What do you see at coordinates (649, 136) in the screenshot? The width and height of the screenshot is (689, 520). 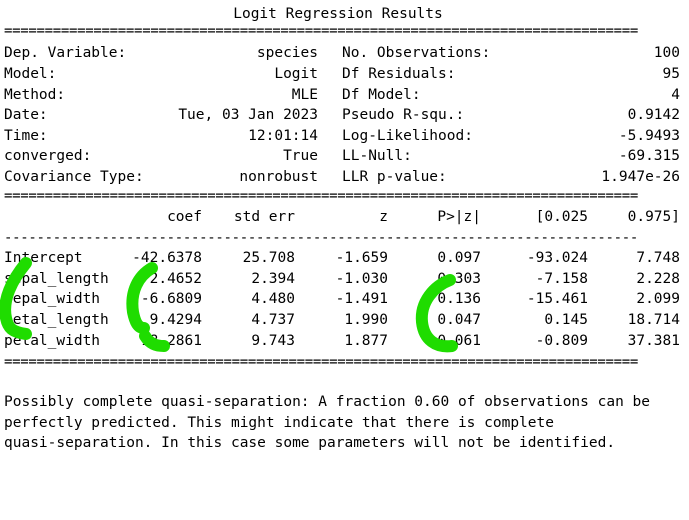 I see `info-value-right: -5.9493` at bounding box center [649, 136].